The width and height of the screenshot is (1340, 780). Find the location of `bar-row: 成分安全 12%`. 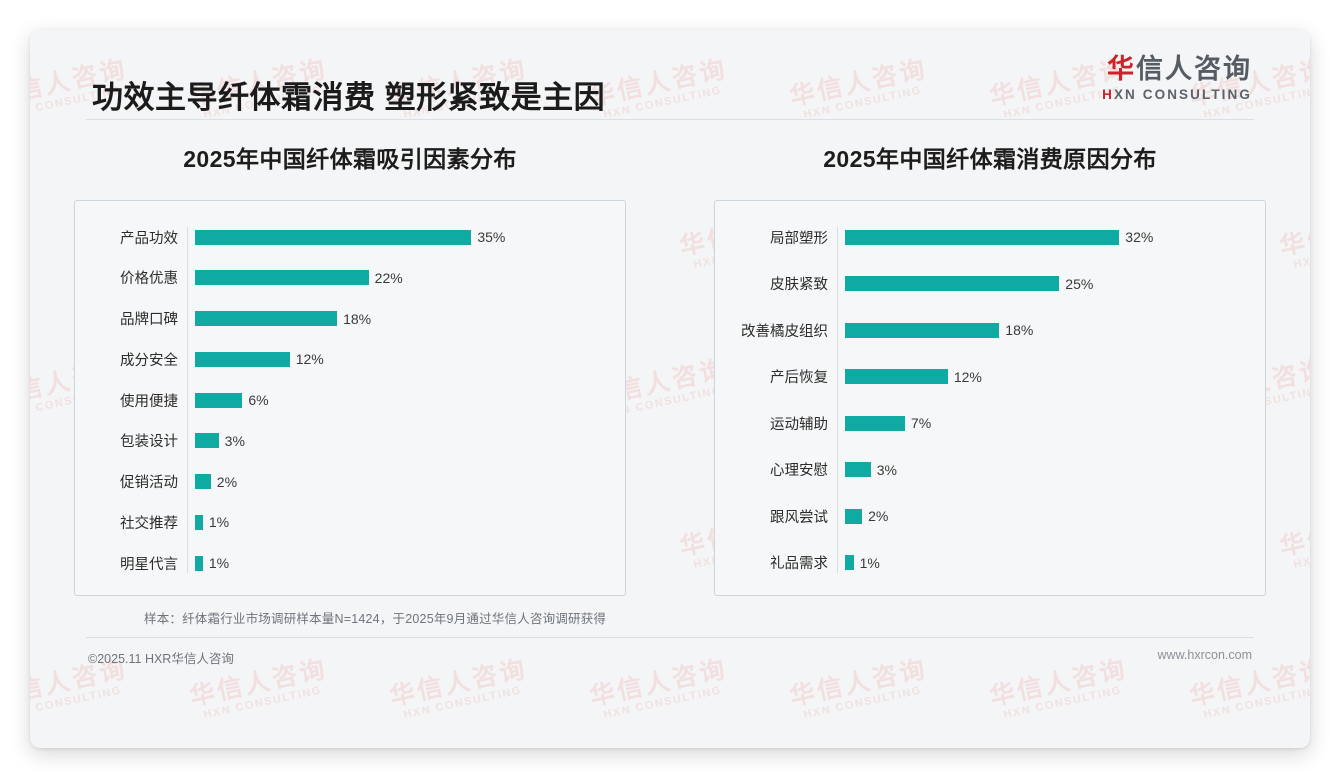

bar-row: 成分安全 12% is located at coordinates (350, 359).